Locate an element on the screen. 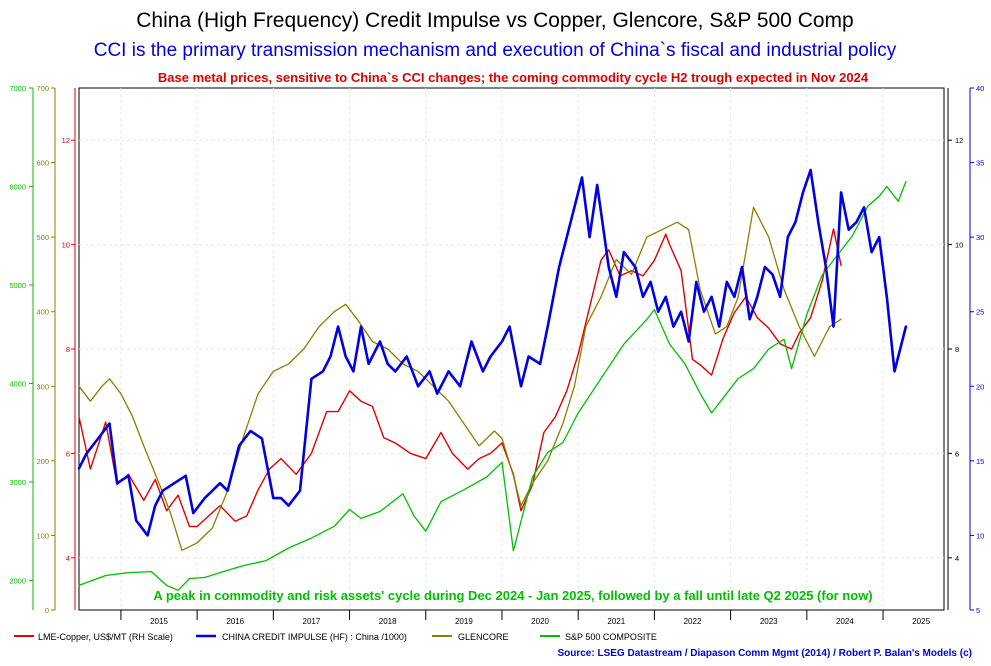 This screenshot has height=666, width=991. copper-axis-tick-label: 10 is located at coordinates (66, 245).